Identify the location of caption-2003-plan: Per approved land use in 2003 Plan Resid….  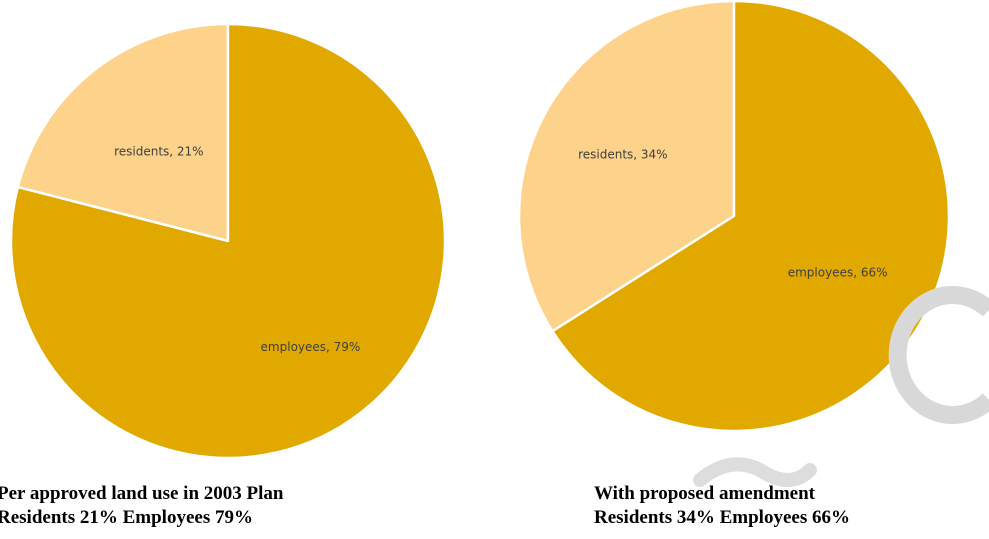
(141, 506).